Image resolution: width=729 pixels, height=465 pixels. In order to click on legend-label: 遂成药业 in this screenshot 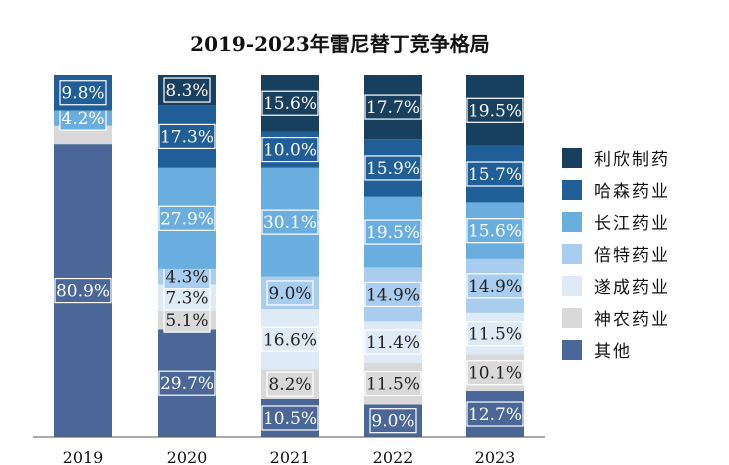, I will do `click(632, 288)`.